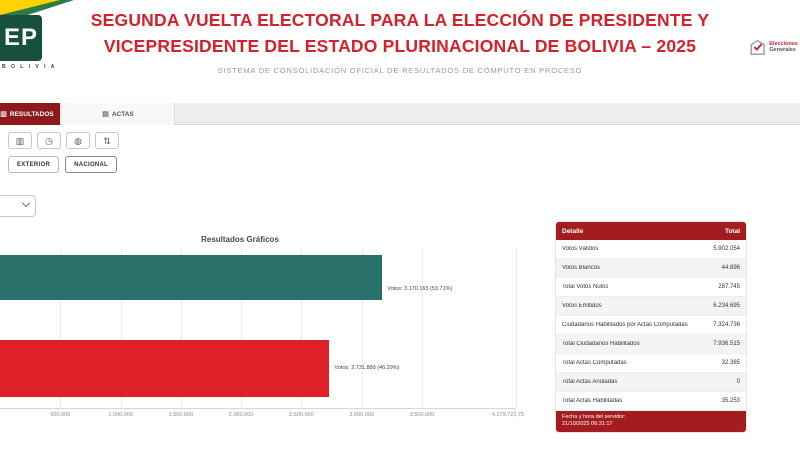  Describe the element at coordinates (49, 140) in the screenshot. I see `clock-icon-button: ◷` at that location.